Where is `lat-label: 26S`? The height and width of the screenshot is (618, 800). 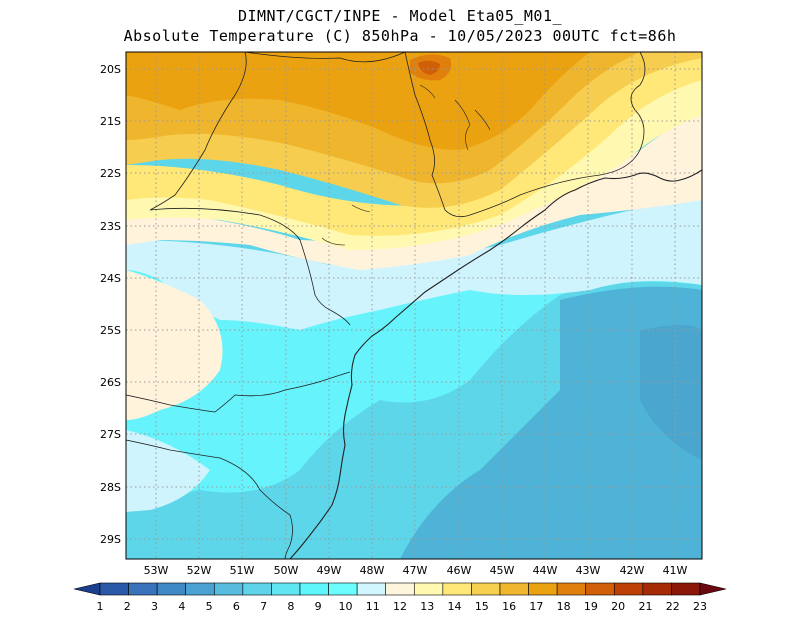 lat-label: 26S is located at coordinates (110, 382).